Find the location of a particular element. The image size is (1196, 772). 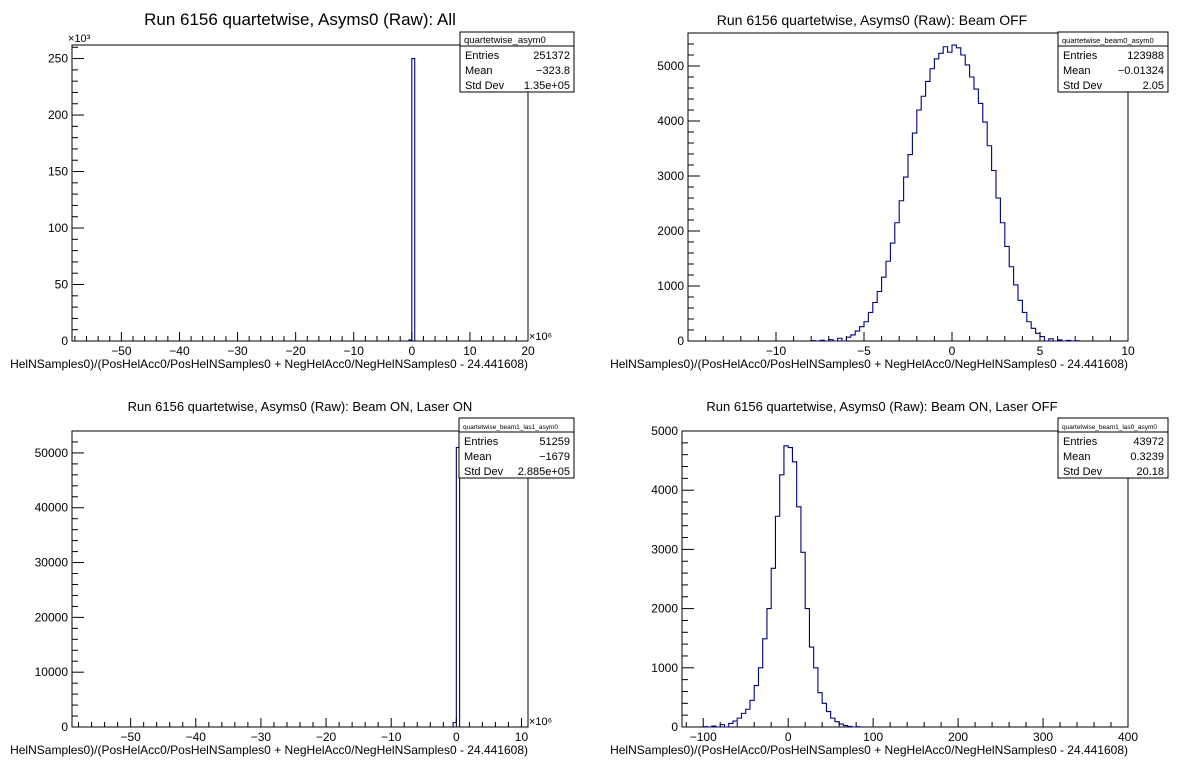

stats-value: 251372 is located at coordinates (551, 56).